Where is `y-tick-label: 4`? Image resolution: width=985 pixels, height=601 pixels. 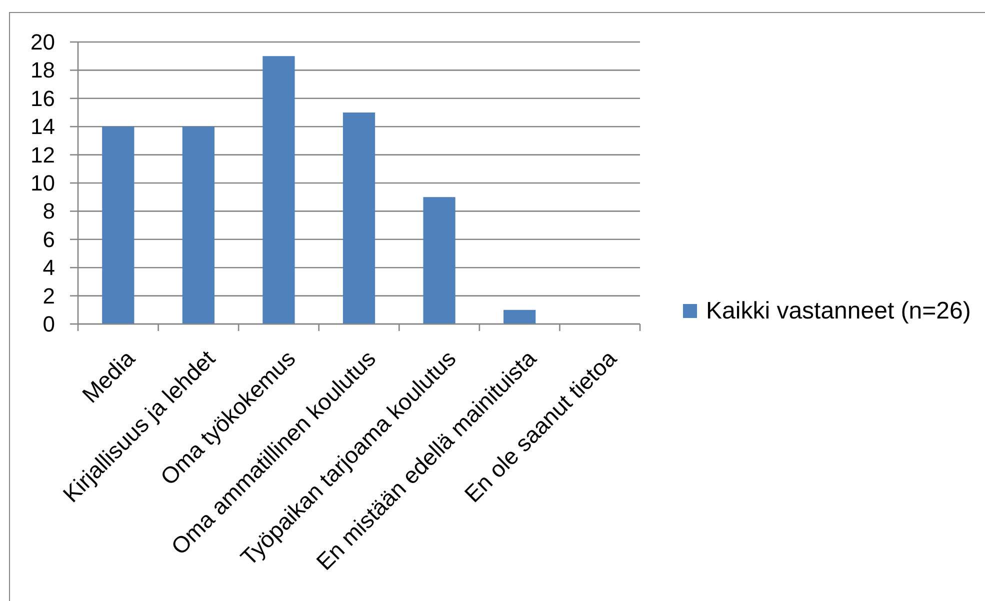
y-tick-label: 4 is located at coordinates (48, 267).